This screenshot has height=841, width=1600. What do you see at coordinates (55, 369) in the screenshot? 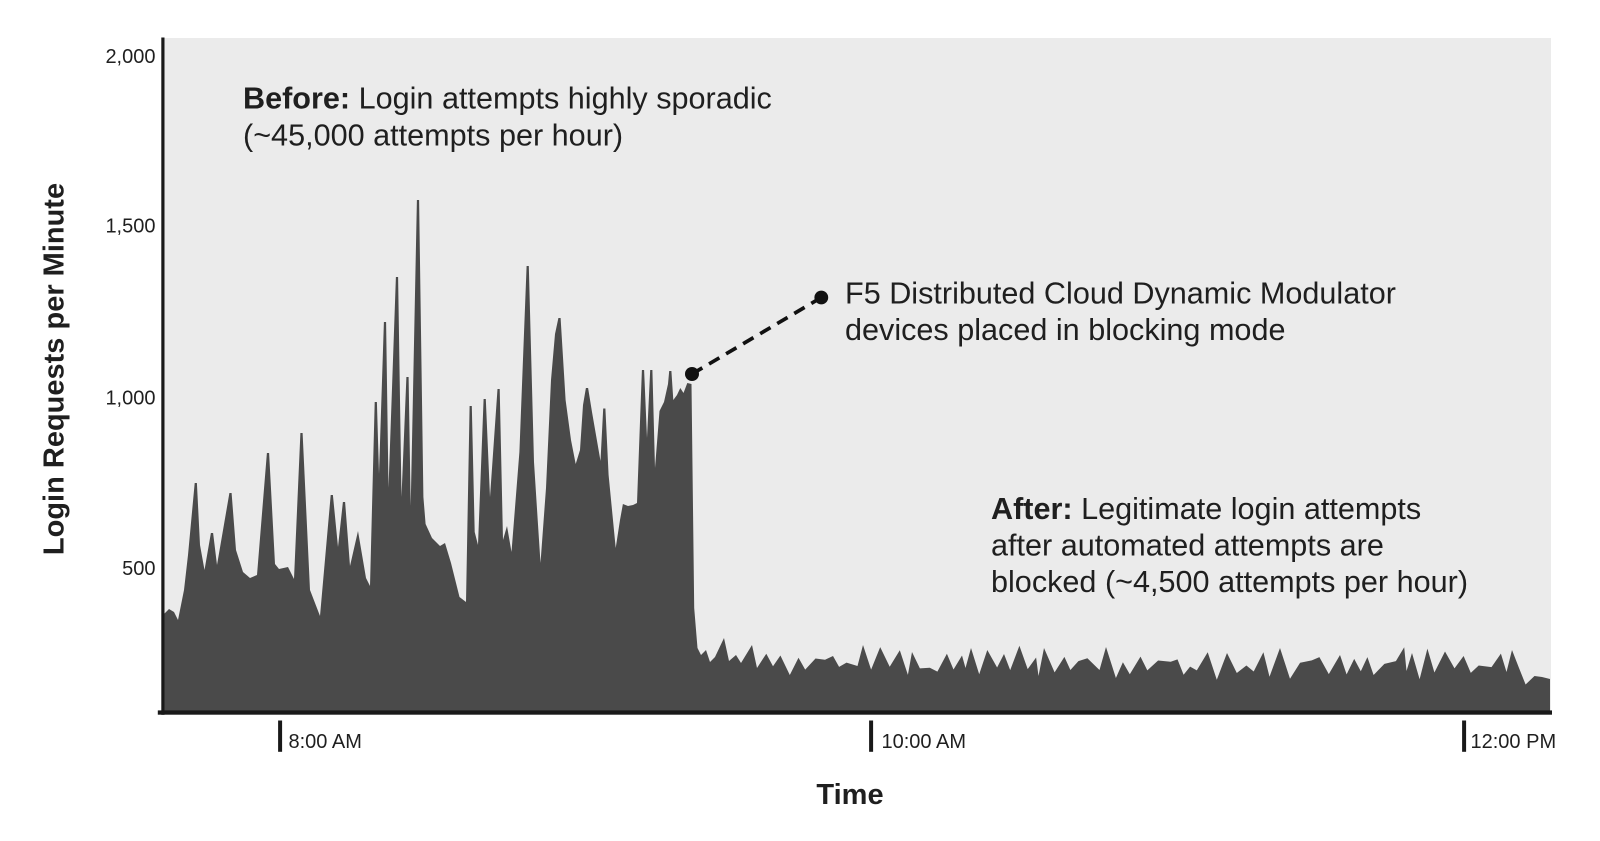
I see `svg-text: Login Requests per Minute` at bounding box center [55, 369].